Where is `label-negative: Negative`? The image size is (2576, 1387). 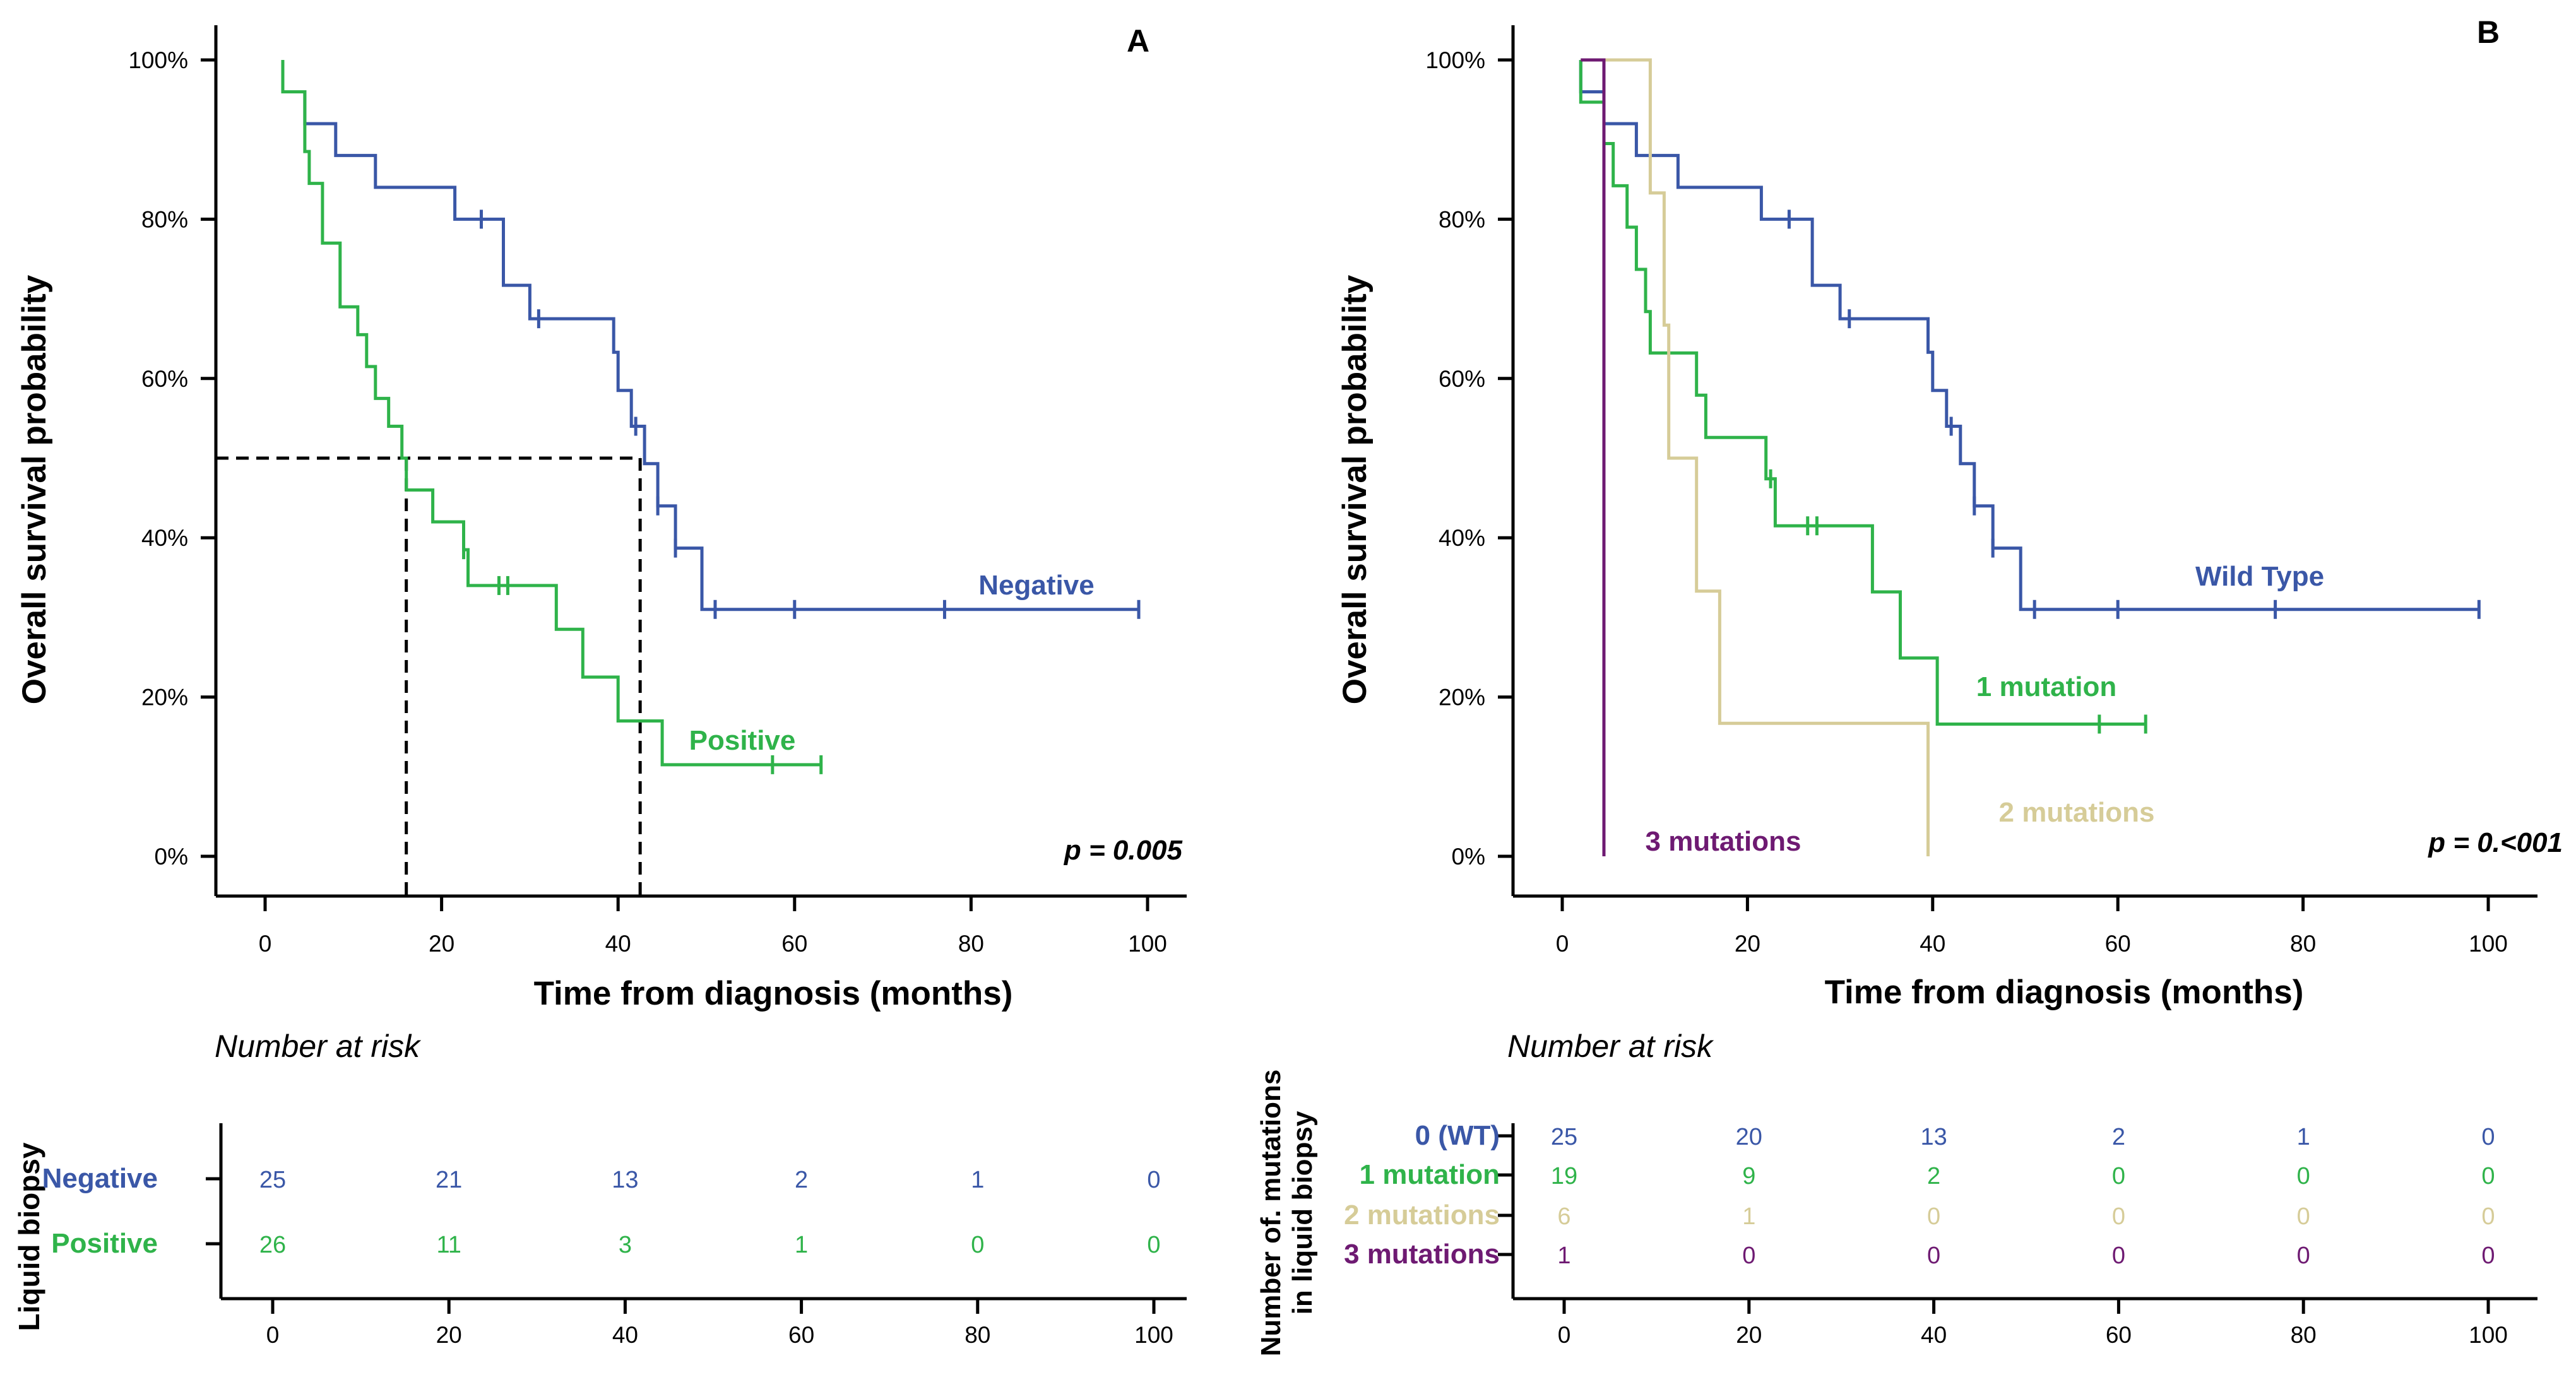 label-negative: Negative is located at coordinates (1036, 585).